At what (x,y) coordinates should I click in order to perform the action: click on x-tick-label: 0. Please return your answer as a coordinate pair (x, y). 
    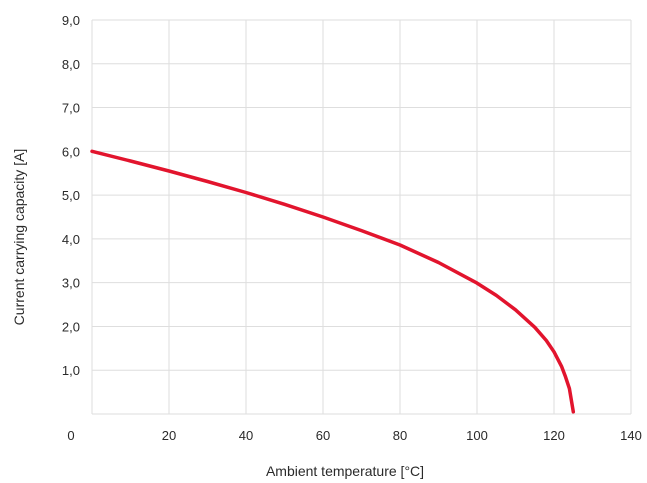
    Looking at the image, I should click on (70, 435).